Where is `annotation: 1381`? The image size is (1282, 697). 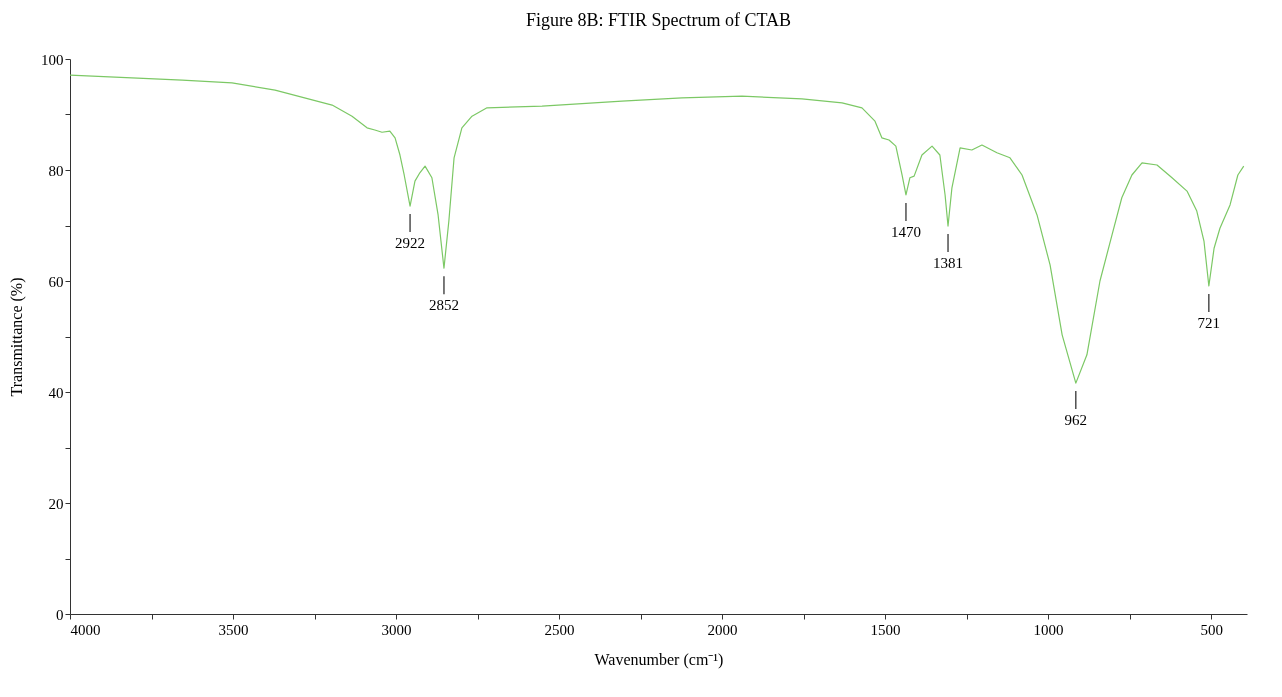
annotation: 1381 is located at coordinates (948, 263).